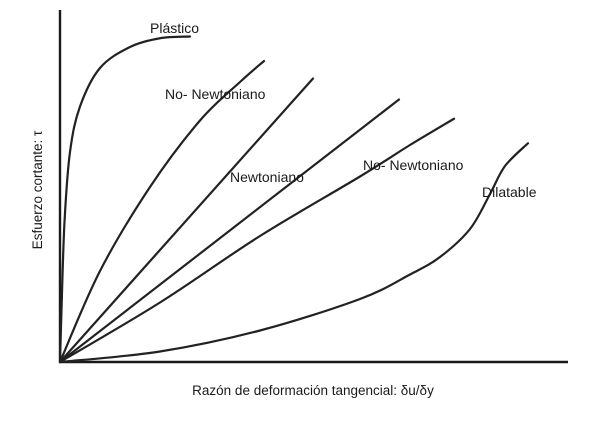 This screenshot has height=427, width=600. I want to click on x-axis-label: Razón de deformación tangencial: δu/δy, so click(313, 390).